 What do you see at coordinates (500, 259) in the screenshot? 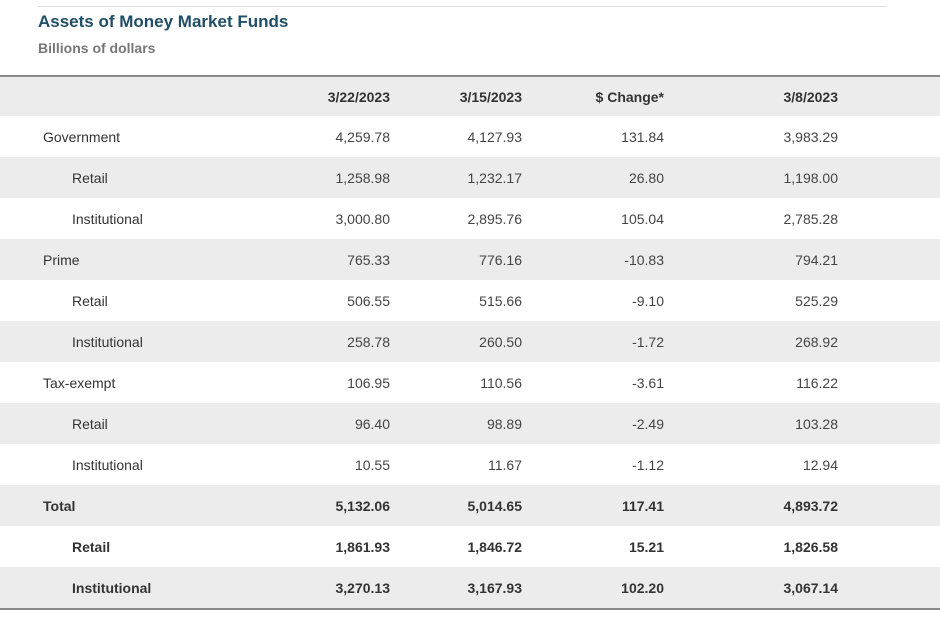
I see `cell-value: 776.16` at bounding box center [500, 259].